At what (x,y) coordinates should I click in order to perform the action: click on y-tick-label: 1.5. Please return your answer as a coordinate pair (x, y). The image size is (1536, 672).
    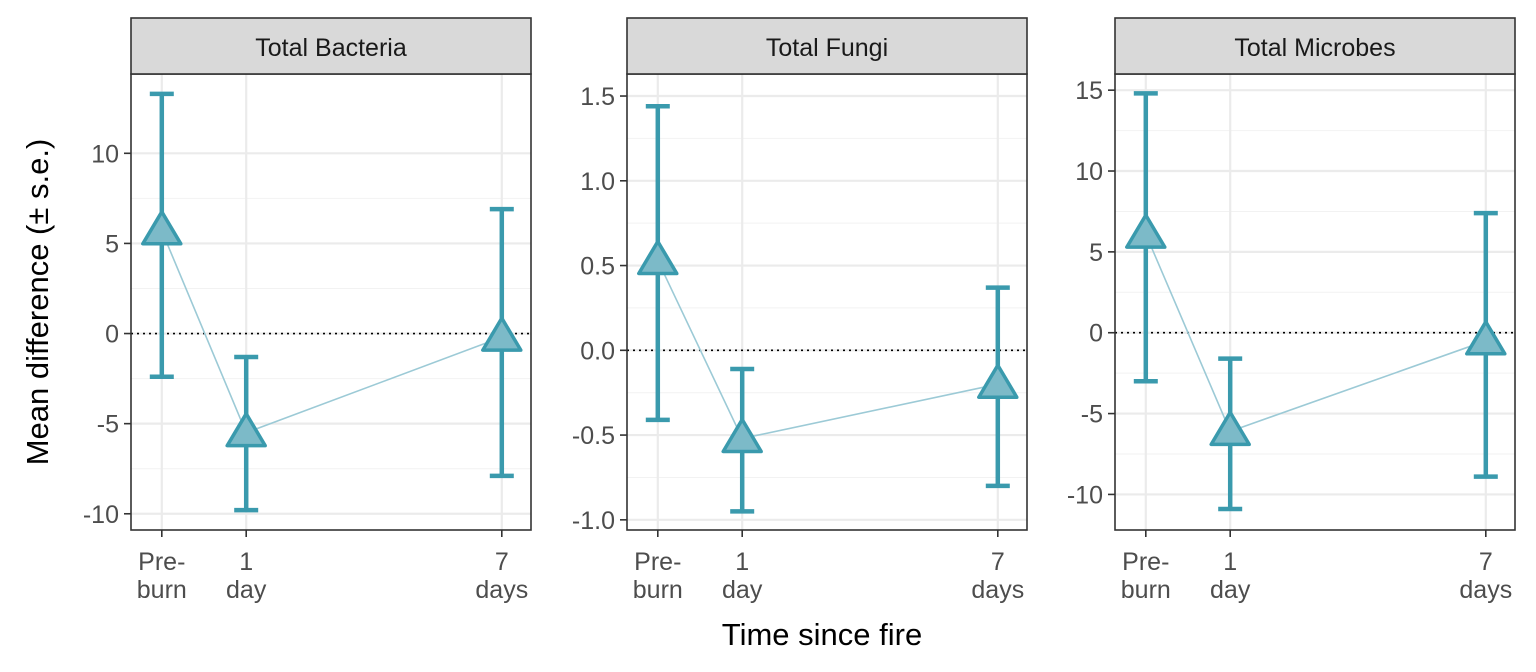
    Looking at the image, I should click on (597, 97).